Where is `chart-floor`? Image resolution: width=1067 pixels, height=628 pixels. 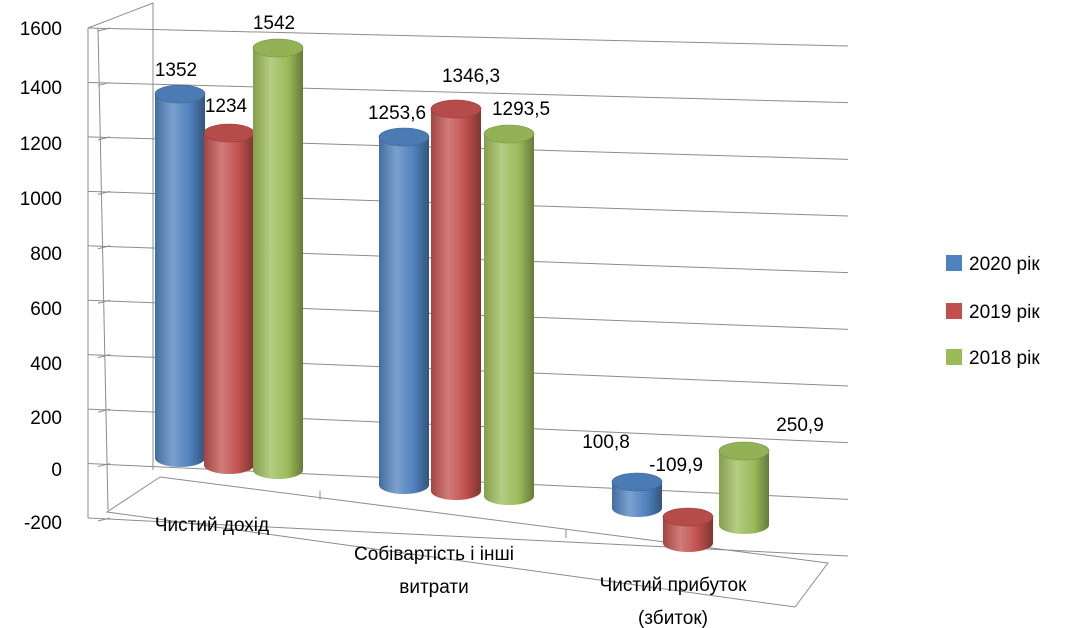
chart-floor is located at coordinates (467, 542).